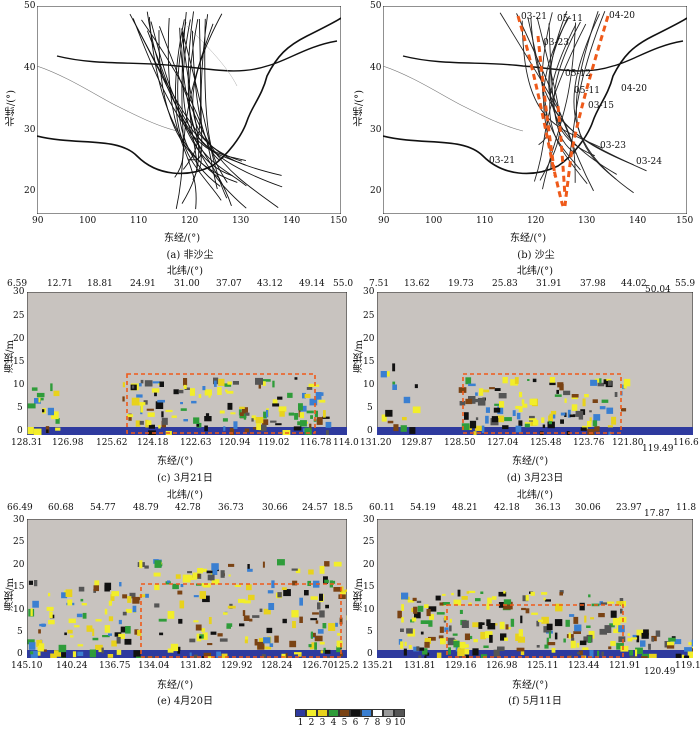 This screenshot has height=731, width=700. What do you see at coordinates (311, 723) in the screenshot?
I see `legend-label: 2` at bounding box center [311, 723].